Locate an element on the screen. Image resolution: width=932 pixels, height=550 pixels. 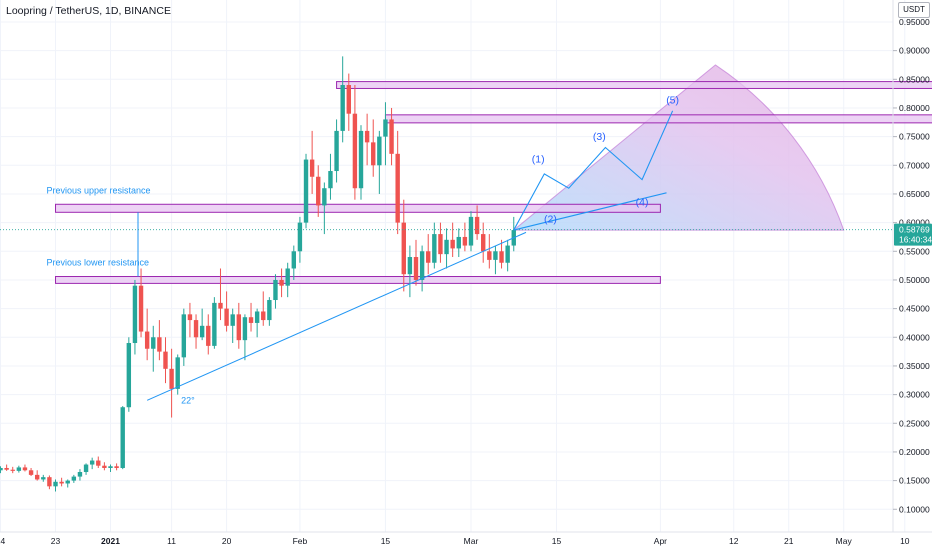
wave-projection-path is located at coordinates (593, 170).